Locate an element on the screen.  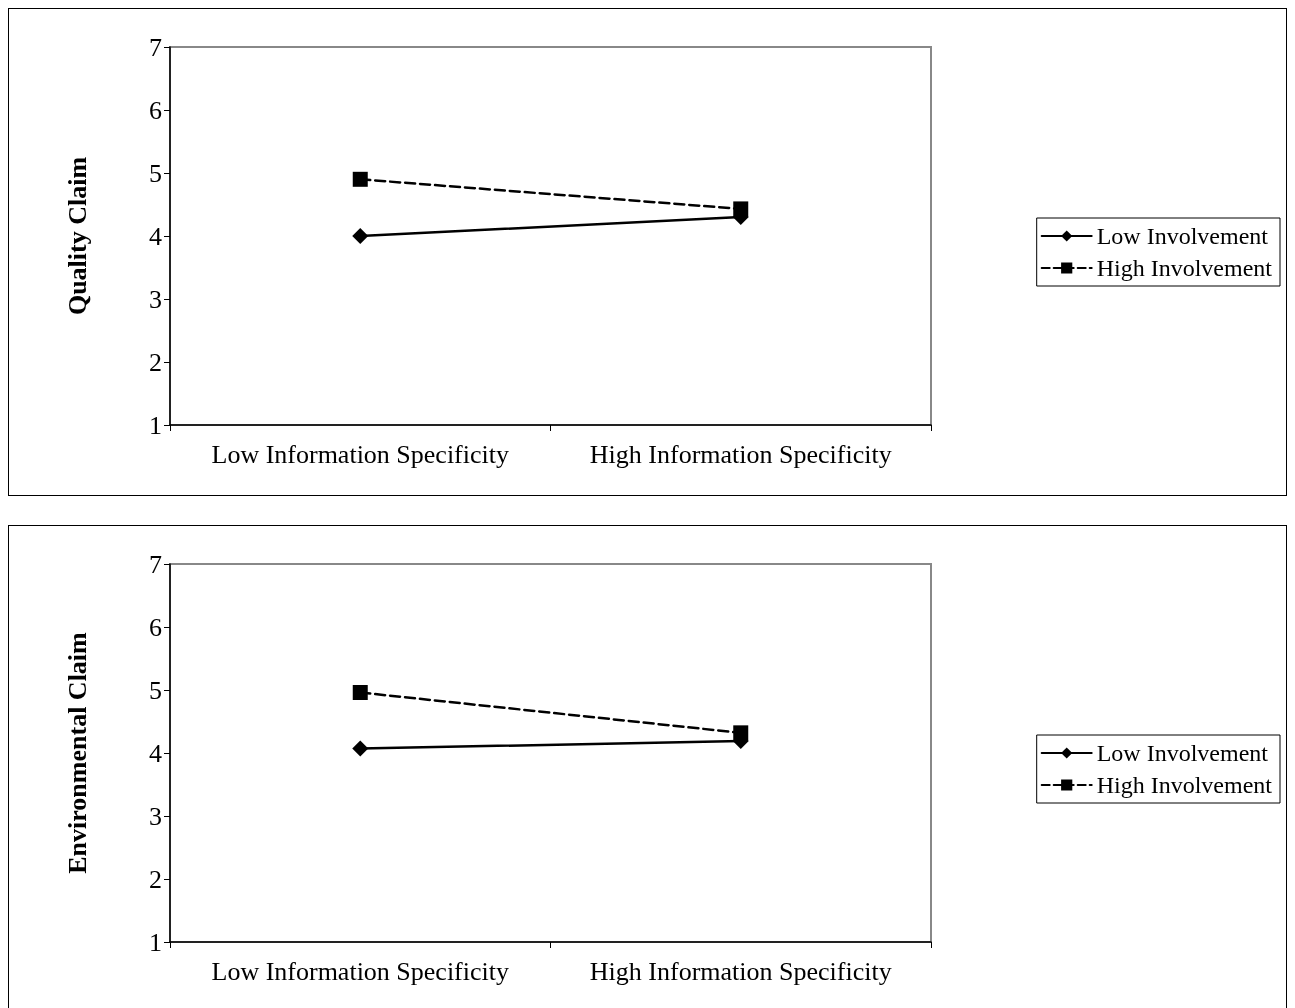
y-axis-title: Environmental Claim is located at coordinates (77, 752).